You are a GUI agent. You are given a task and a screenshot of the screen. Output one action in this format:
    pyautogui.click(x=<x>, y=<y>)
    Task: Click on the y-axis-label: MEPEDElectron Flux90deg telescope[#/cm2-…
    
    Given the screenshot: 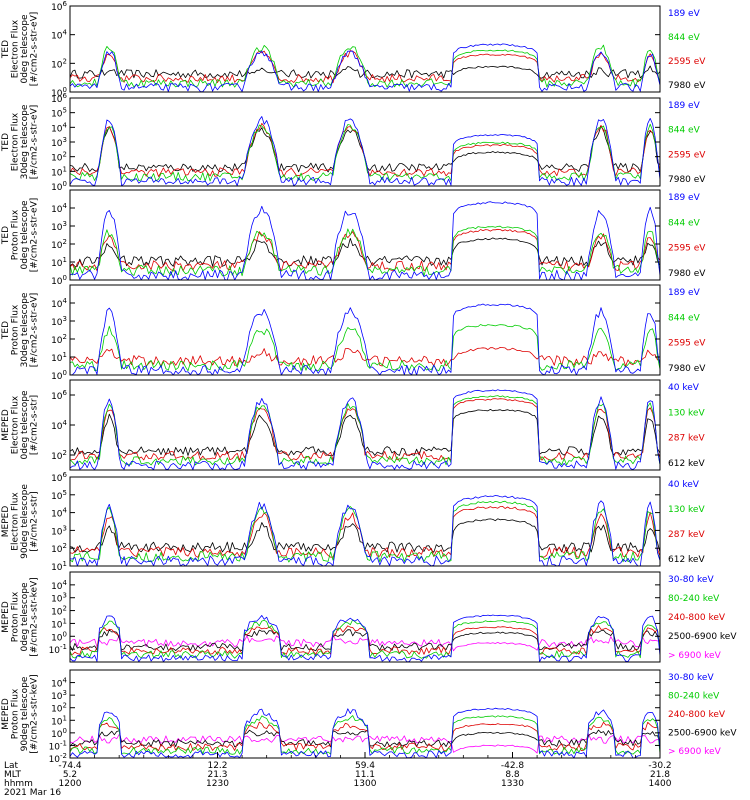 What is the action you would take?
    pyautogui.click(x=20, y=521)
    